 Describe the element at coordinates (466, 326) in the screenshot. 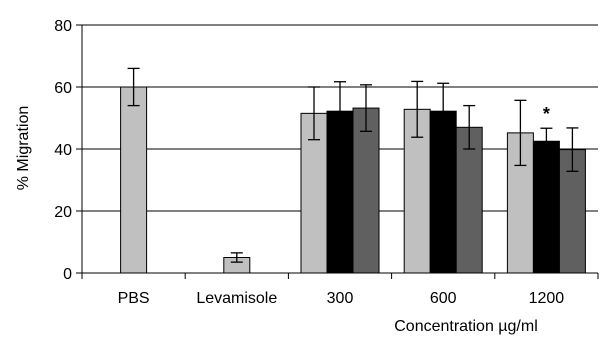

I see `x-axis-title: Concentration µg/ml` at that location.